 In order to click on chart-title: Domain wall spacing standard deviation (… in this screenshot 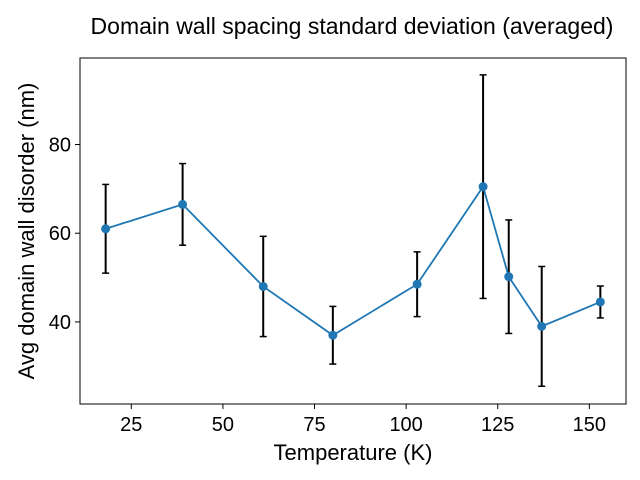, I will do `click(352, 26)`.